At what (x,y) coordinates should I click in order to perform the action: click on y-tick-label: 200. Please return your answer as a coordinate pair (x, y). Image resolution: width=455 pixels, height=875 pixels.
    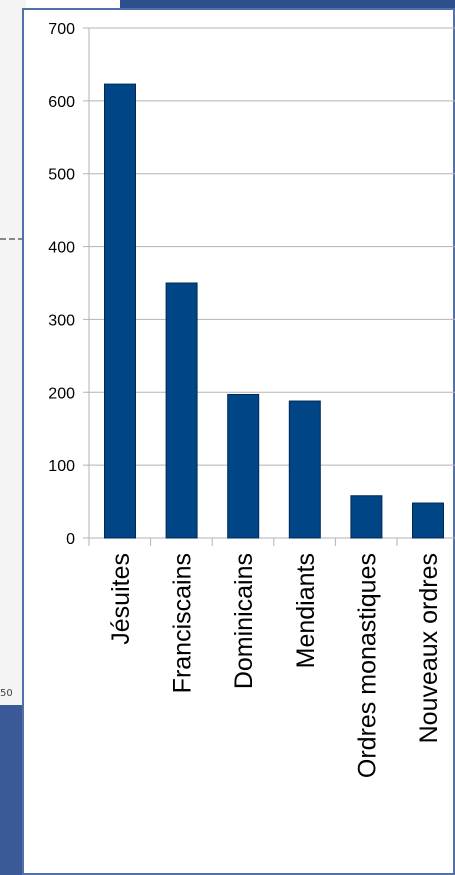
    Looking at the image, I should click on (61, 393).